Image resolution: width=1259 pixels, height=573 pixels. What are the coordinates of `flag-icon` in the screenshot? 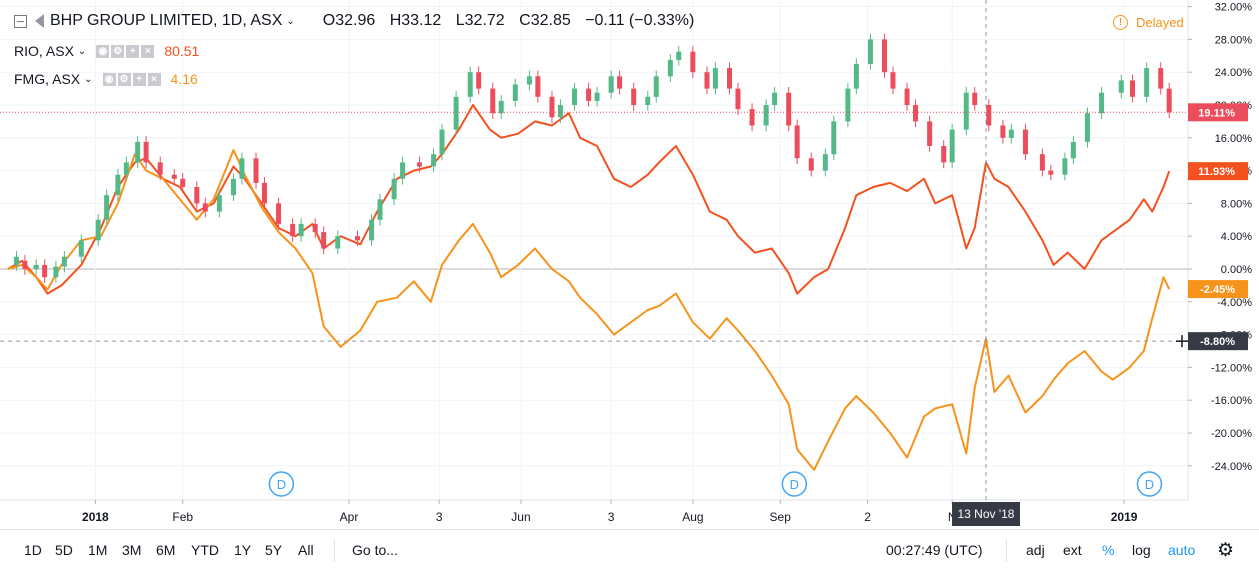 It's located at (39, 21).